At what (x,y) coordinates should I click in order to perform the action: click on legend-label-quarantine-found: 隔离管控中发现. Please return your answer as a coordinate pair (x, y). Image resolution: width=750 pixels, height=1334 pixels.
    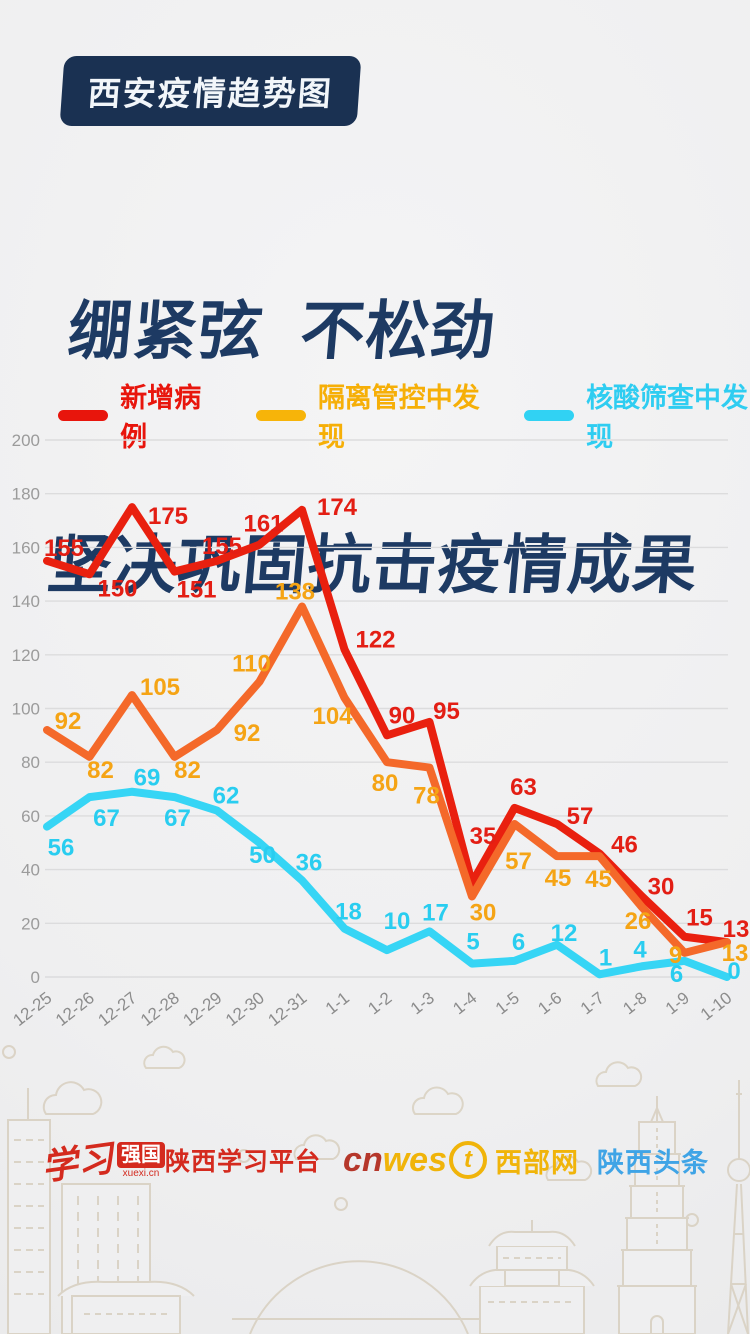
    Looking at the image, I should click on (398, 417).